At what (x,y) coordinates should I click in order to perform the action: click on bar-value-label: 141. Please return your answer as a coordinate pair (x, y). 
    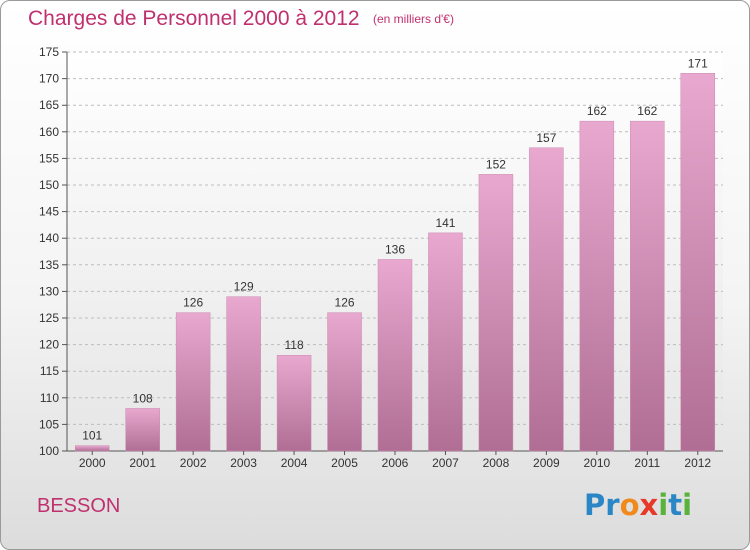
    Looking at the image, I should click on (445, 223).